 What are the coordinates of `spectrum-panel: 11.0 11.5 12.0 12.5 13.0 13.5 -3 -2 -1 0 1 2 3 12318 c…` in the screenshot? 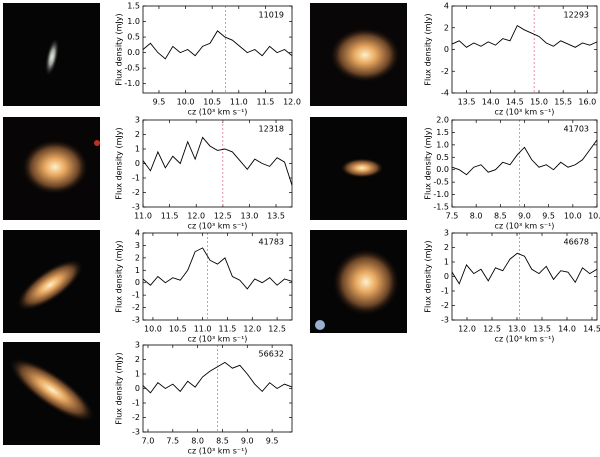 It's located at (204, 173).